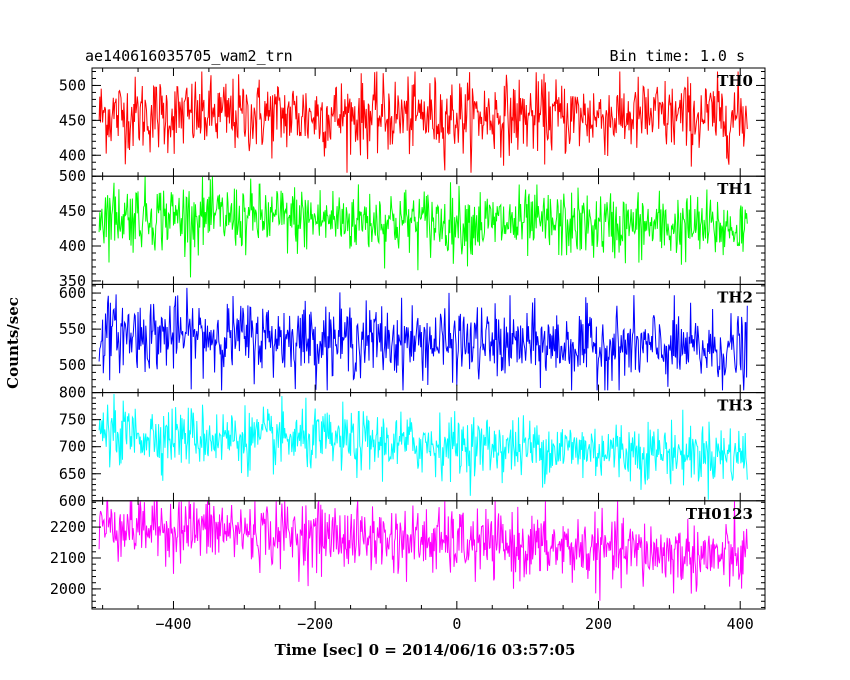 Image resolution: width=850 pixels, height=680 pixels. What do you see at coordinates (735, 81) in the screenshot?
I see `panel-label: TH0` at bounding box center [735, 81].